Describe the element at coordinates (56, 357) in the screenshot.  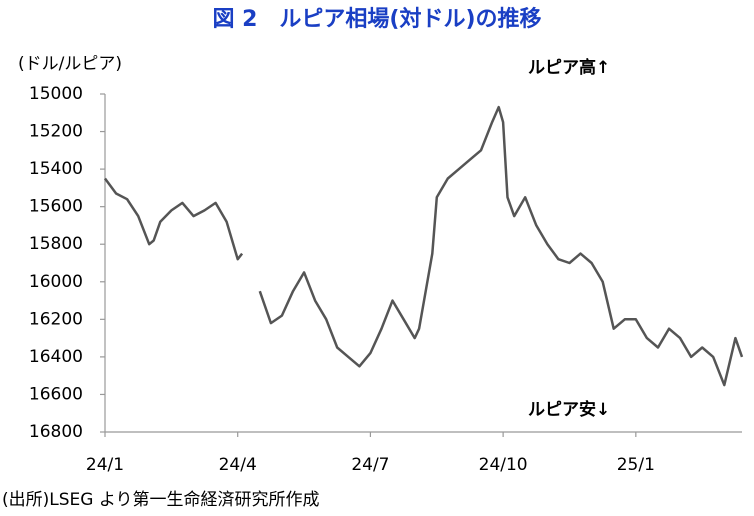
I see `y-tick-label: 16400` at that location.